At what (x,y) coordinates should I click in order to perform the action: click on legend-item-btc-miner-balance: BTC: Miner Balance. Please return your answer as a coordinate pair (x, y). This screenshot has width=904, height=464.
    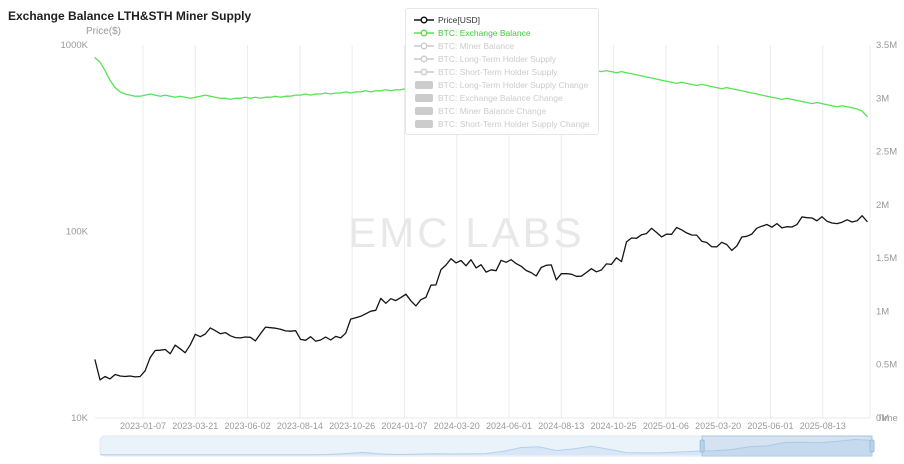
    Looking at the image, I should click on (502, 45).